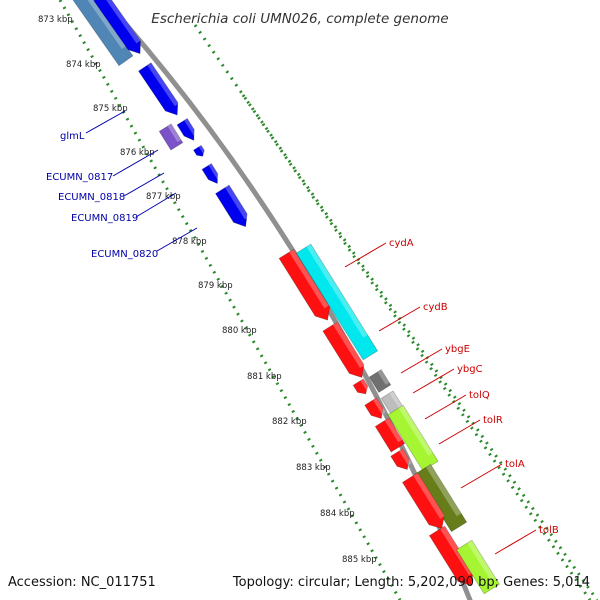 The height and width of the screenshot is (600, 600). I want to click on kbp-tick-label: 875 kbp, so click(110, 109).